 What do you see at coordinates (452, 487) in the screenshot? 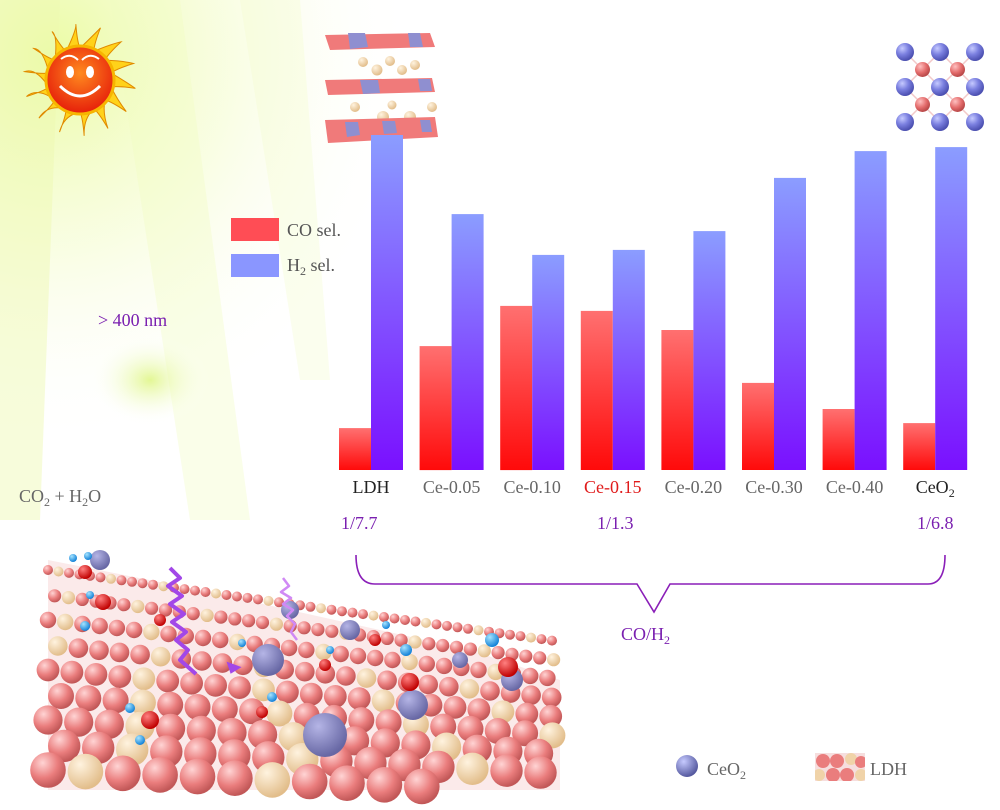
I see `category-label-ce005: Ce-0.05` at bounding box center [452, 487].